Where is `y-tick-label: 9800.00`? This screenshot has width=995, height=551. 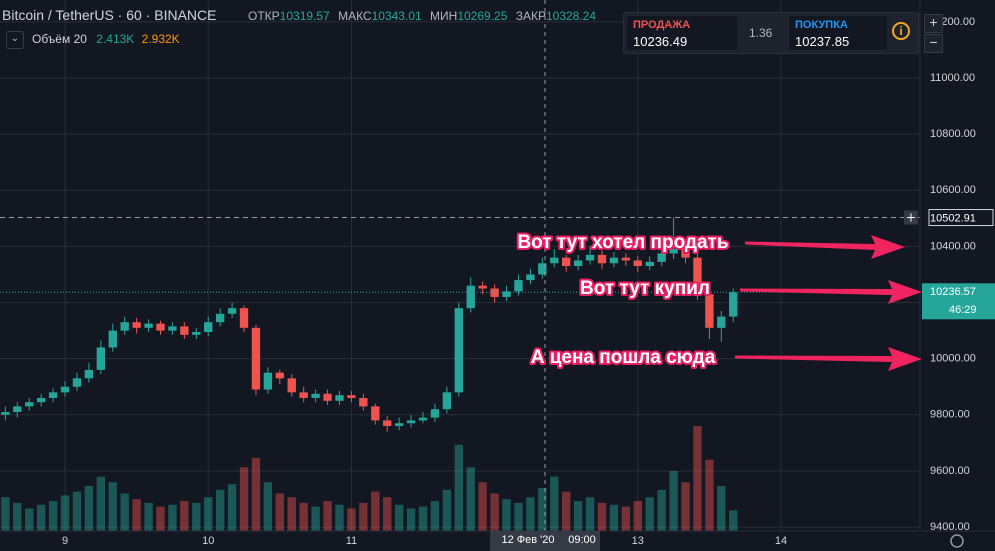 y-tick-label: 9800.00 is located at coordinates (950, 415).